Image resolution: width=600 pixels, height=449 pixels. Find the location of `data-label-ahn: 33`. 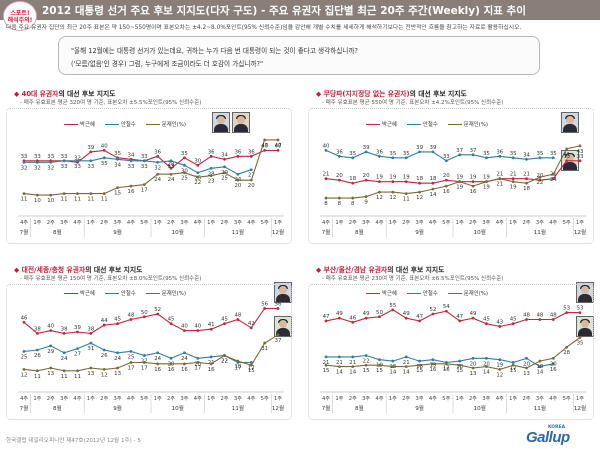

data-label-ahn: 33 is located at coordinates (77, 167).